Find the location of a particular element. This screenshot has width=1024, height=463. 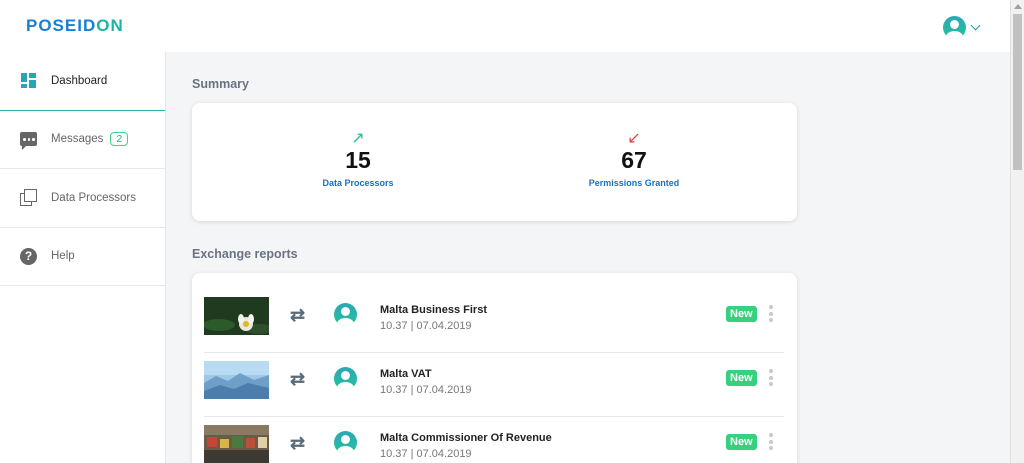

sidebar-item-label: Messages is located at coordinates (77, 139).